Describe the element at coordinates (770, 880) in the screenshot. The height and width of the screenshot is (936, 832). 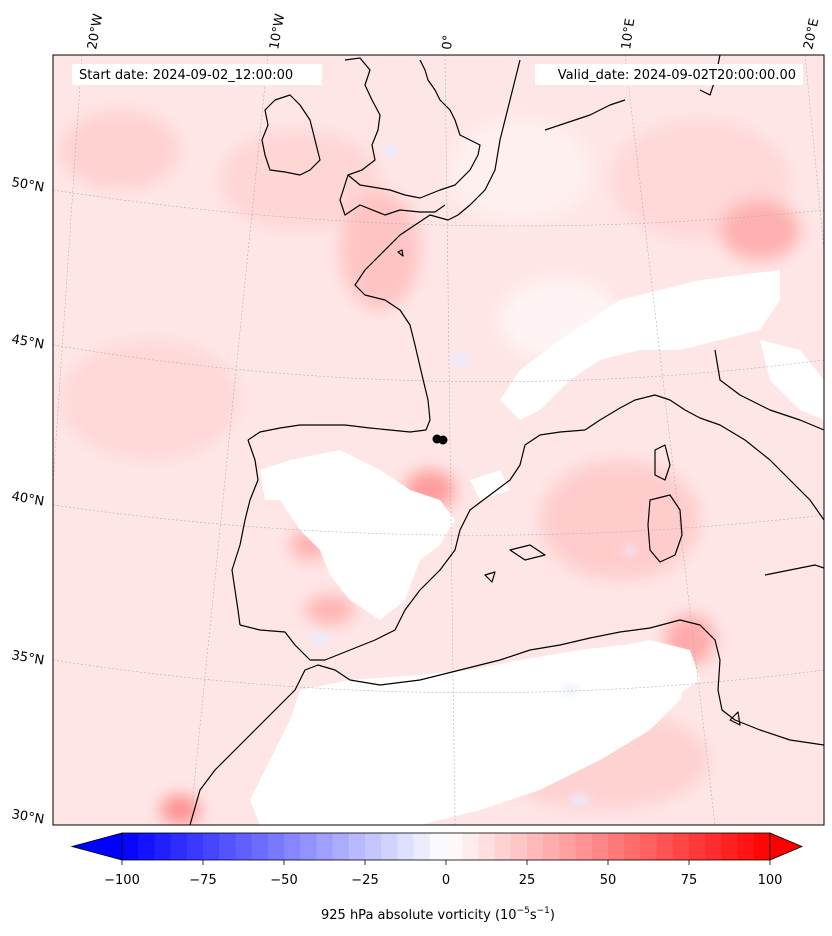
I see `colorbar-tick-label: 100` at that location.